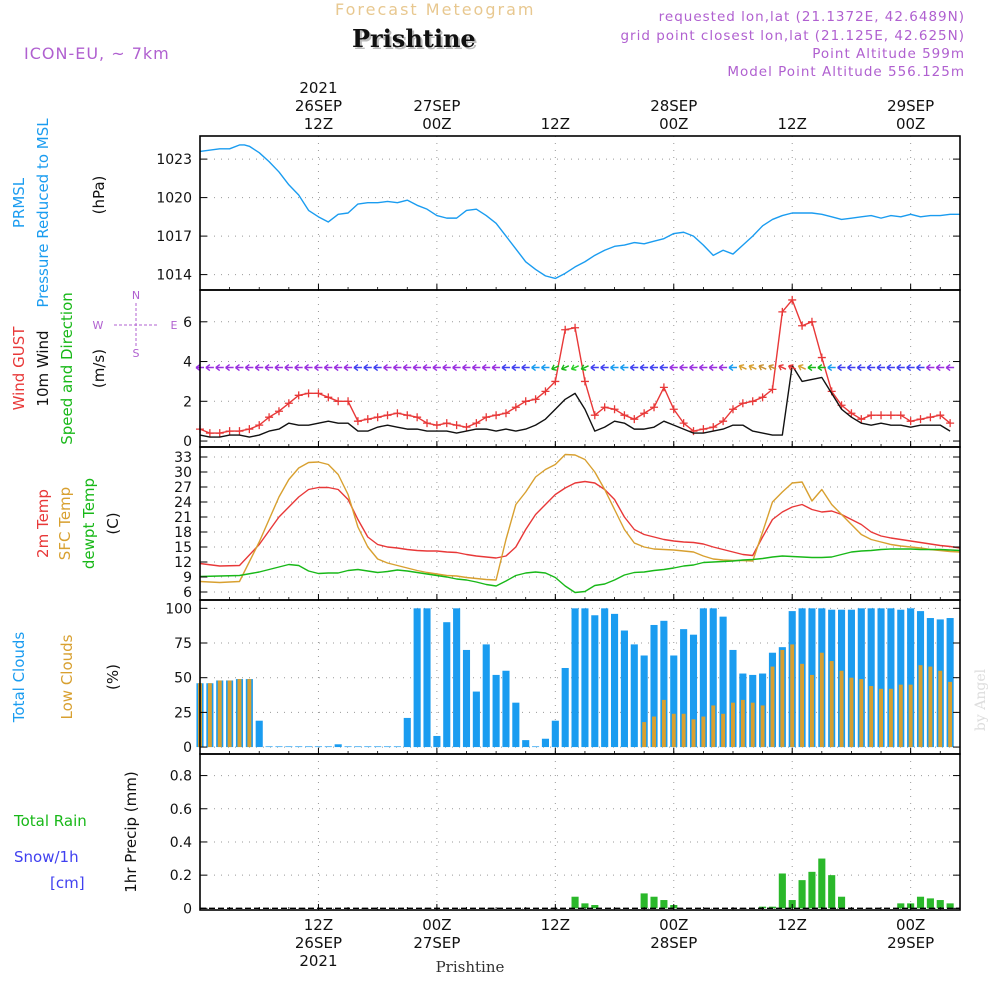  Describe the element at coordinates (99, 195) in the screenshot. I see `y-axis-label: (hPa)` at that location.